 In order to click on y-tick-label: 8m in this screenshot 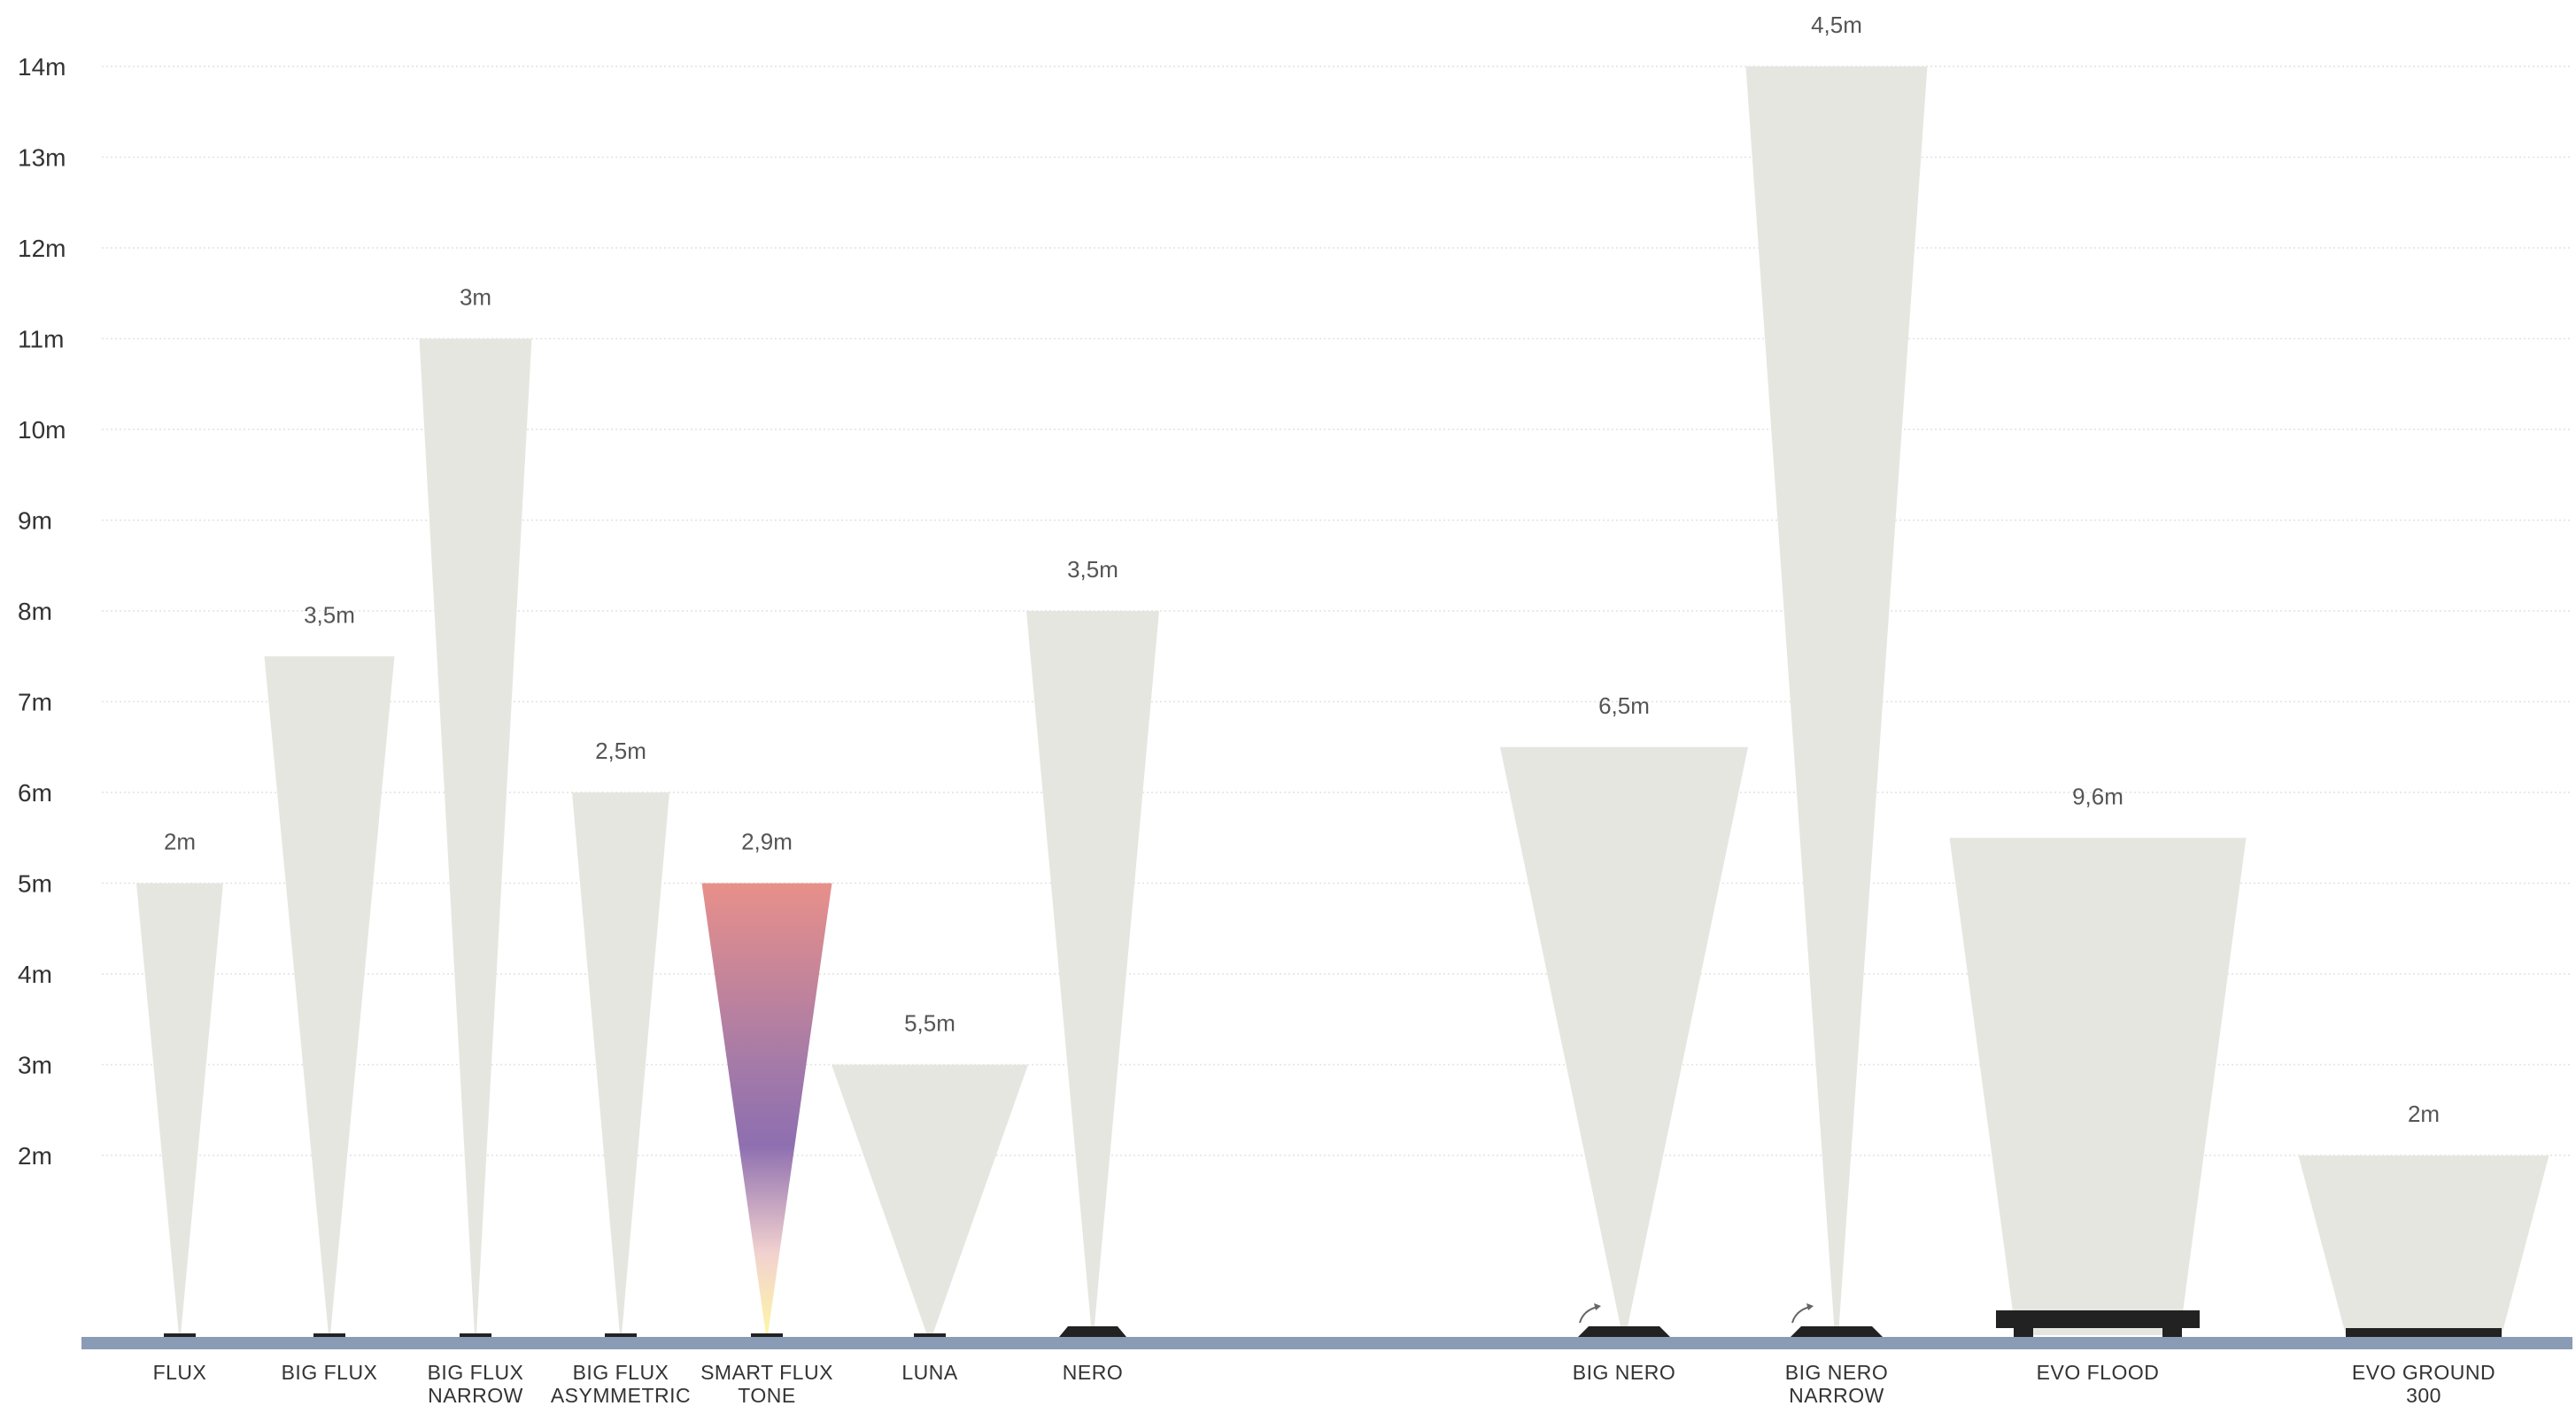, I will do `click(35, 611)`.